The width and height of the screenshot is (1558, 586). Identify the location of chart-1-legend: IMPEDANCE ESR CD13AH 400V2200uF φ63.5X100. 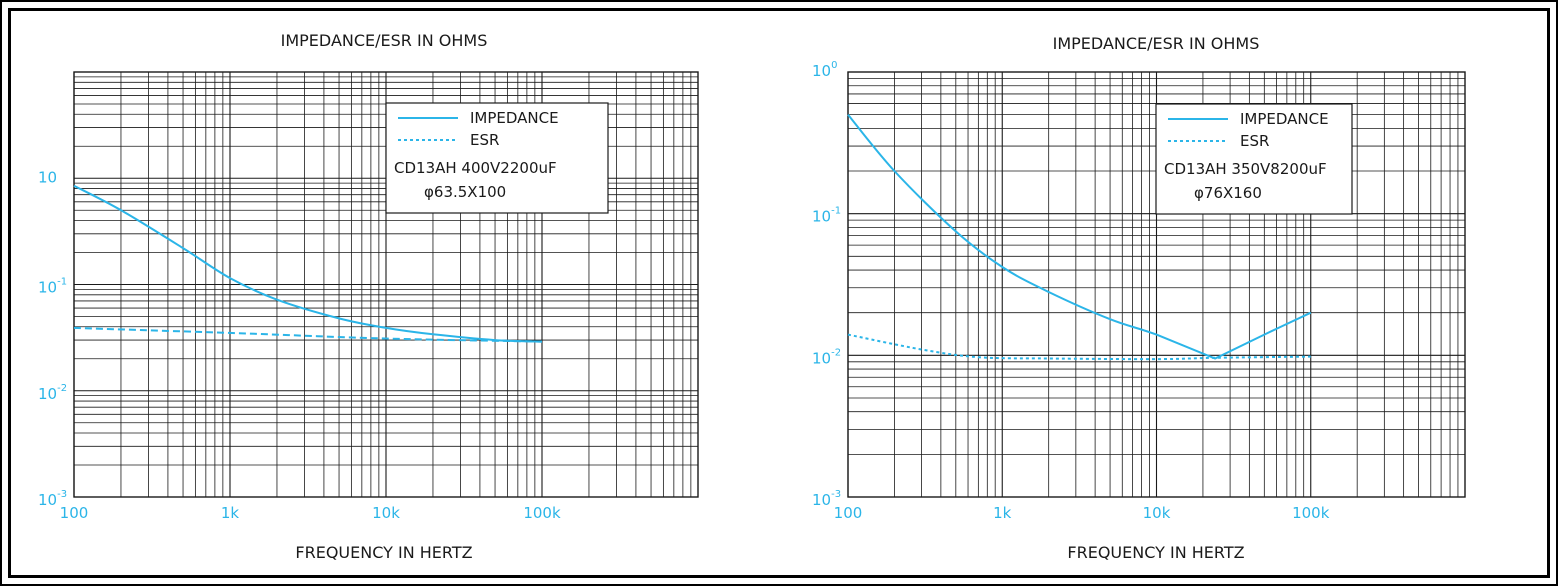
(497, 158).